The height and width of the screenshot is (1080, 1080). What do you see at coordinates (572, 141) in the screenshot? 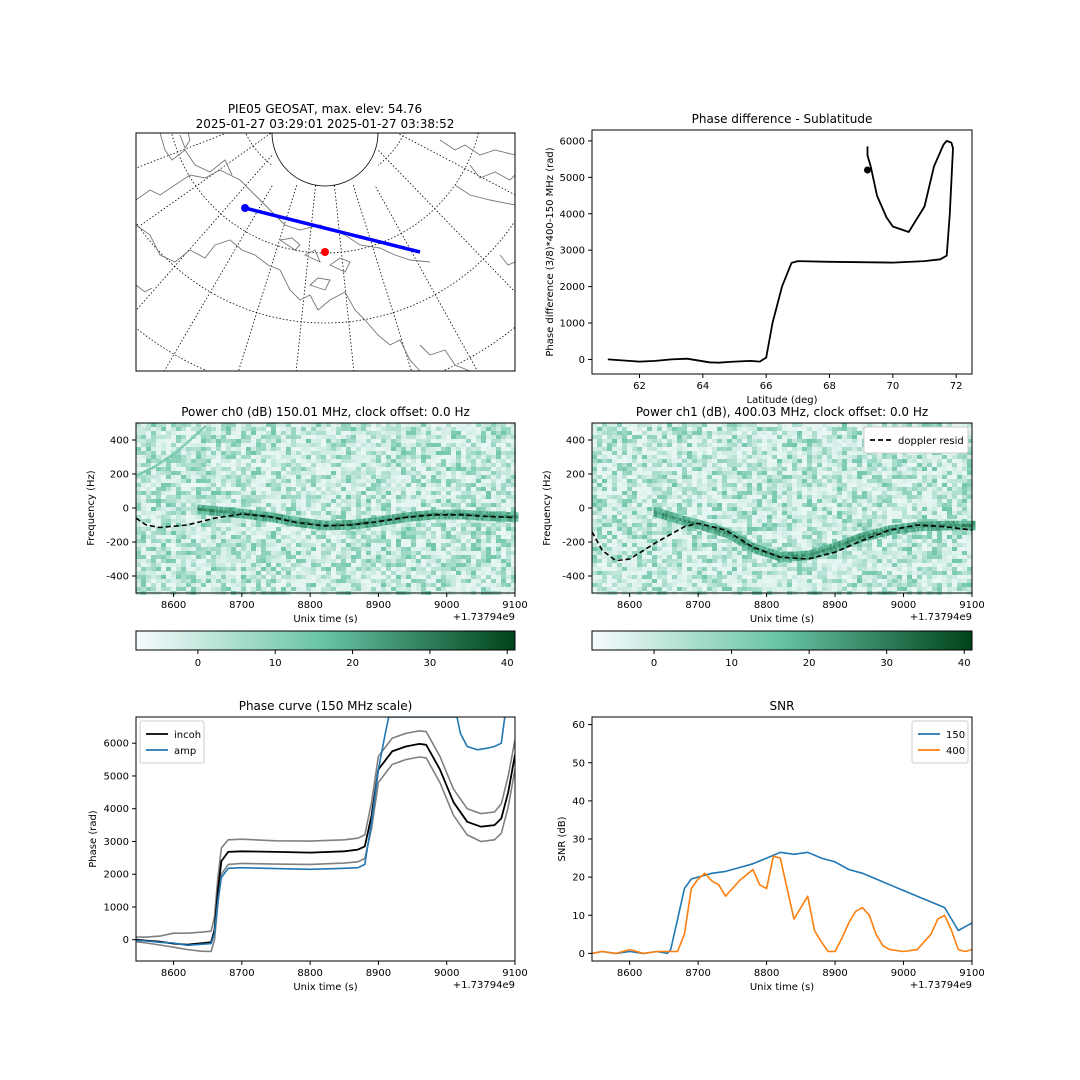
I see `y-tick-label: 6000` at bounding box center [572, 141].